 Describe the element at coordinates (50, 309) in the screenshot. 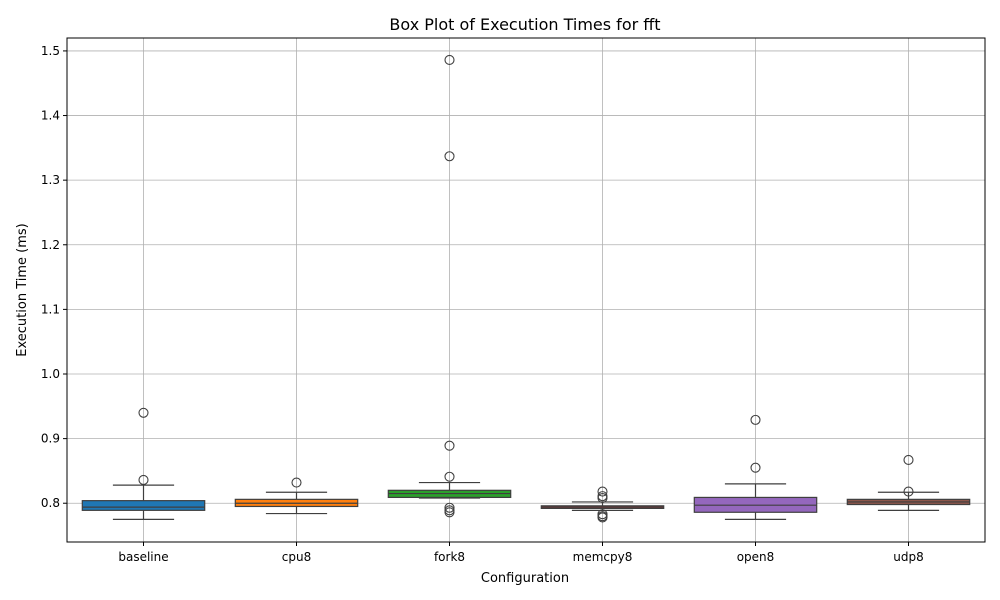

I see `y-tick-label: 1.1` at that location.